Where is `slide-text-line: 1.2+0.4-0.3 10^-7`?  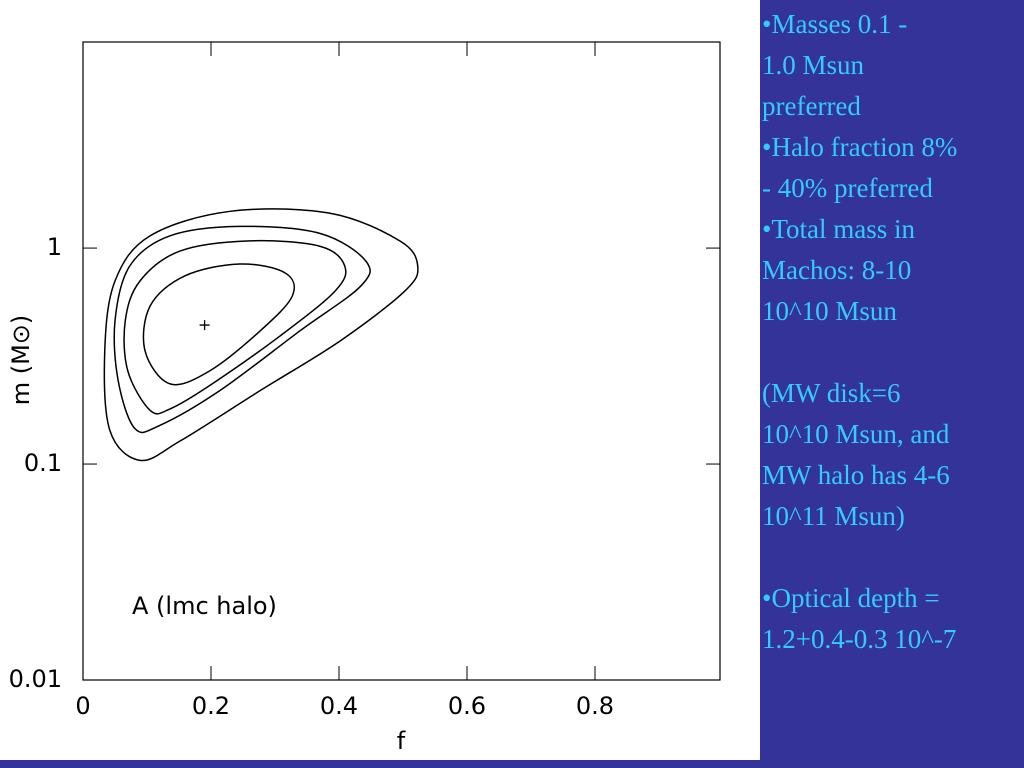 slide-text-line: 1.2+0.4-0.3 10^-7 is located at coordinates (859, 639).